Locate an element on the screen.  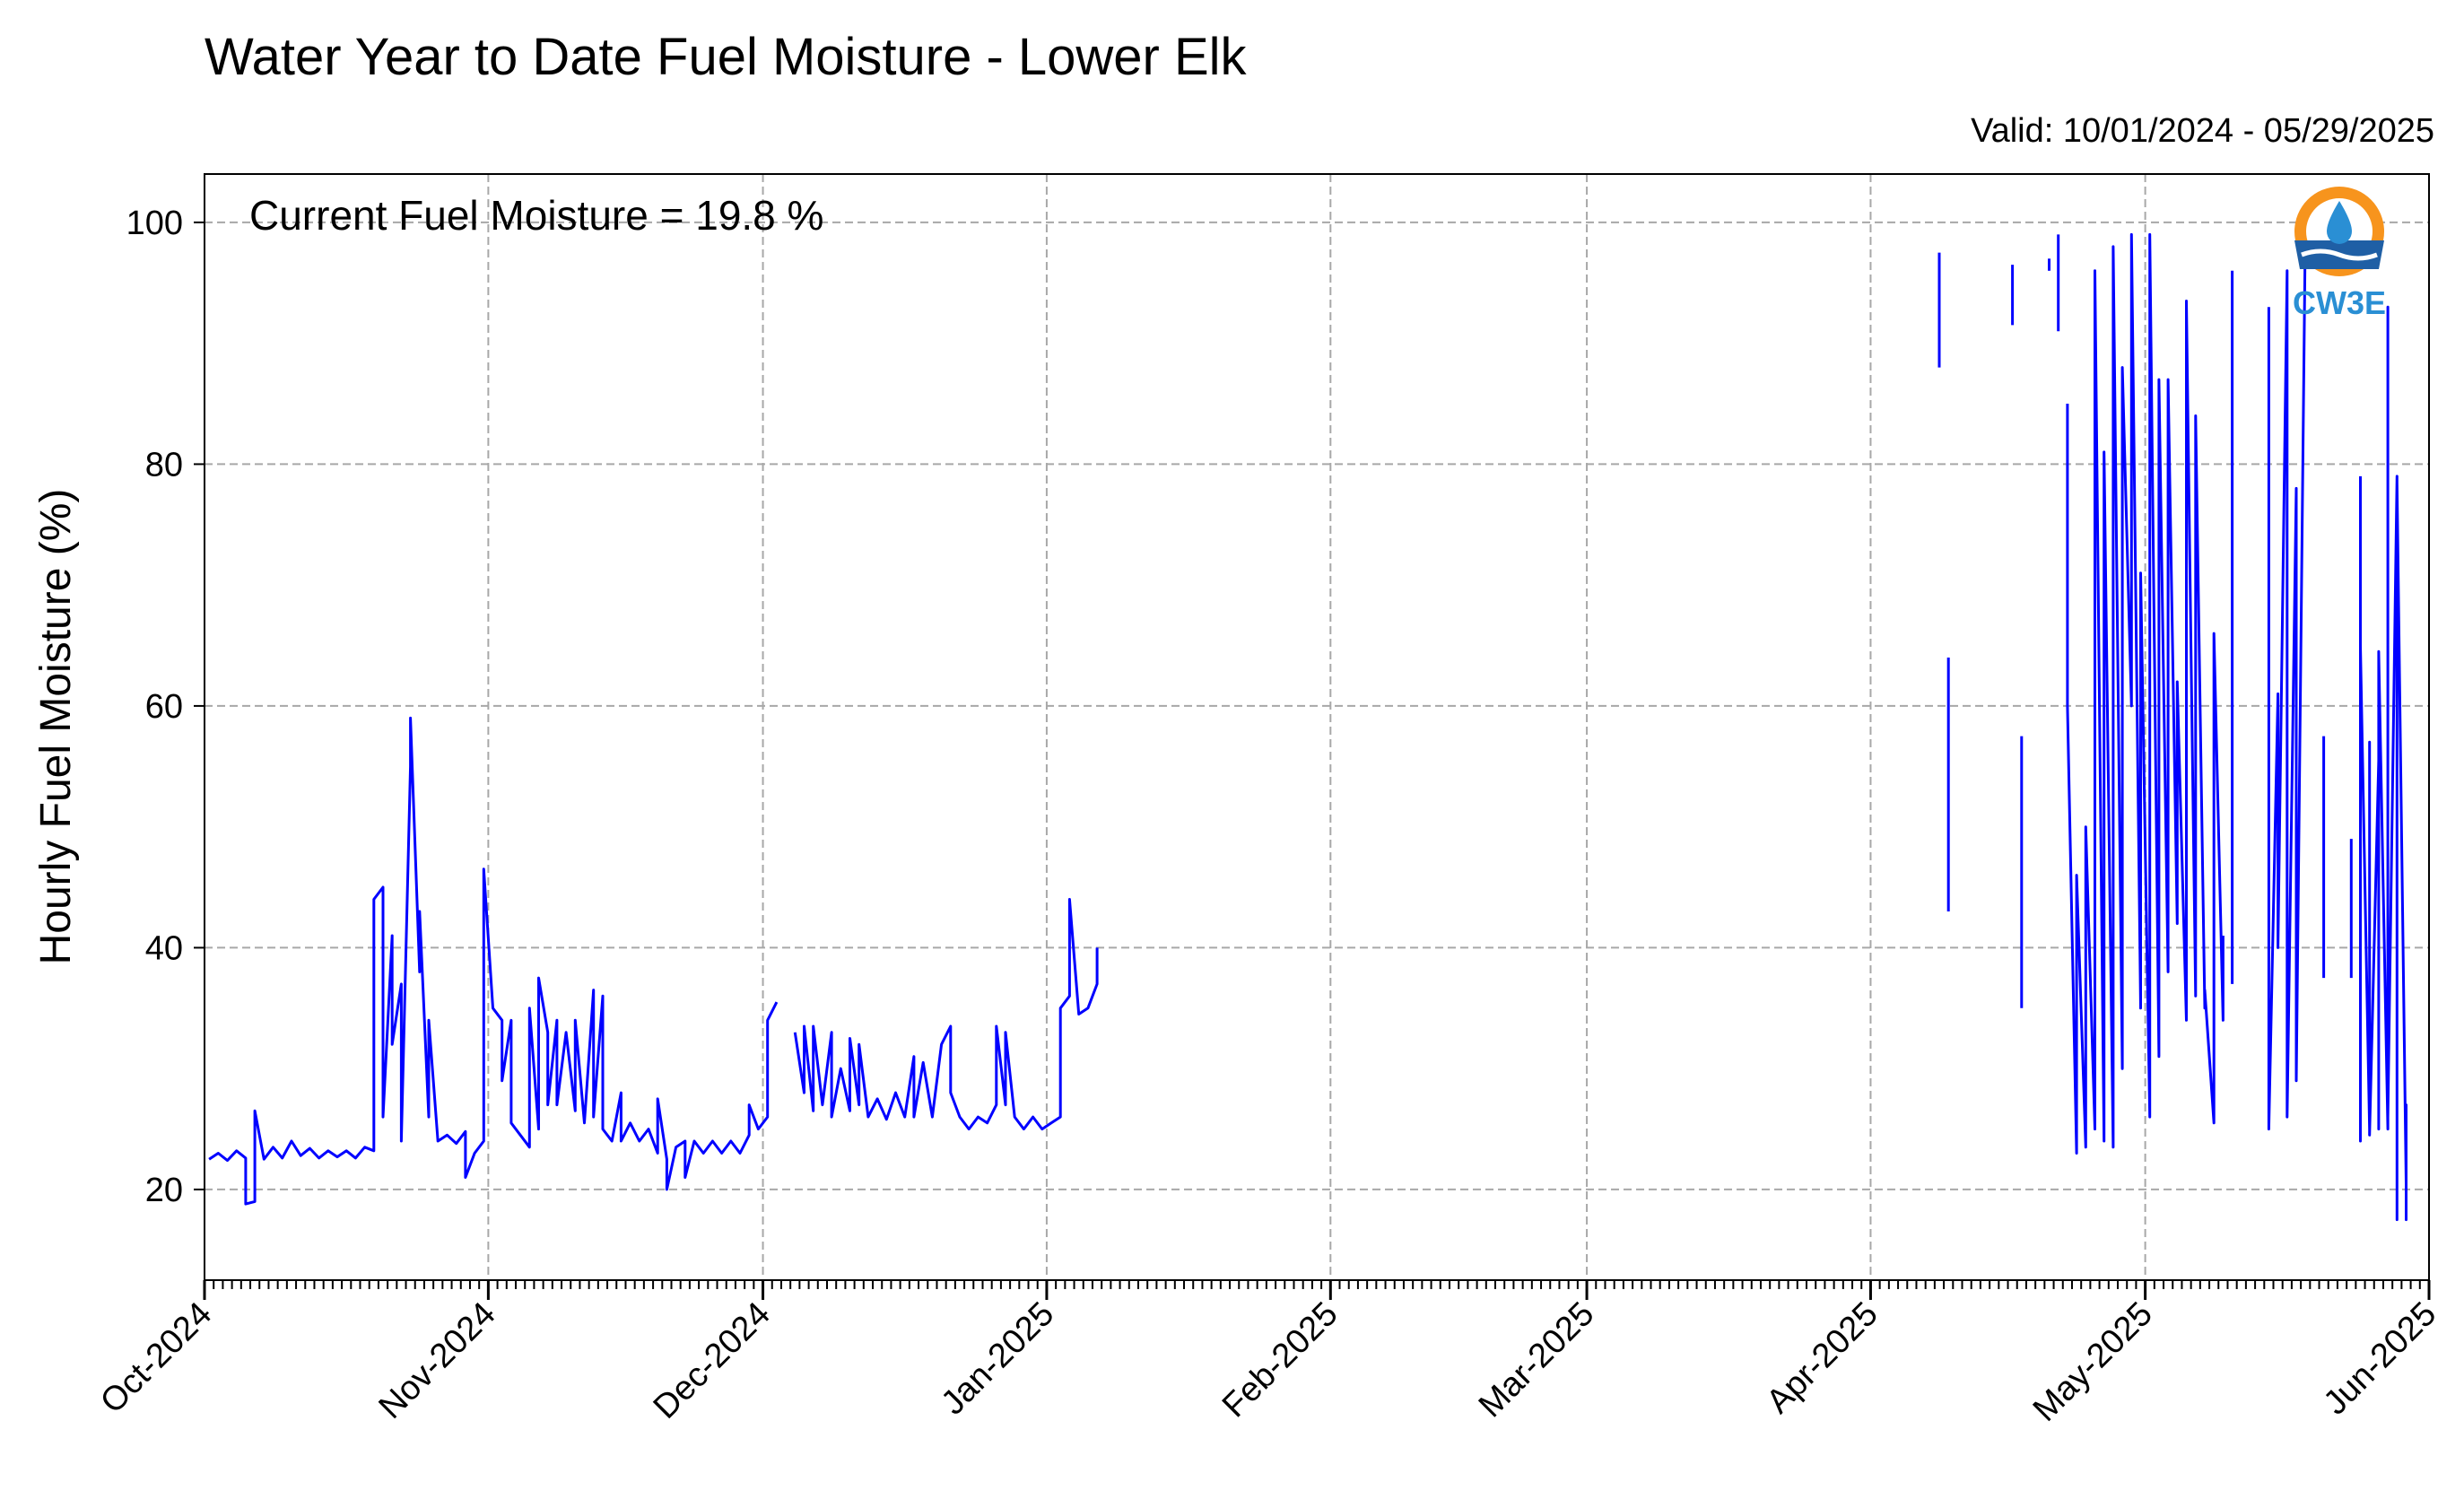
x-tick-label: Dec-2024 is located at coordinates (712, 1360).